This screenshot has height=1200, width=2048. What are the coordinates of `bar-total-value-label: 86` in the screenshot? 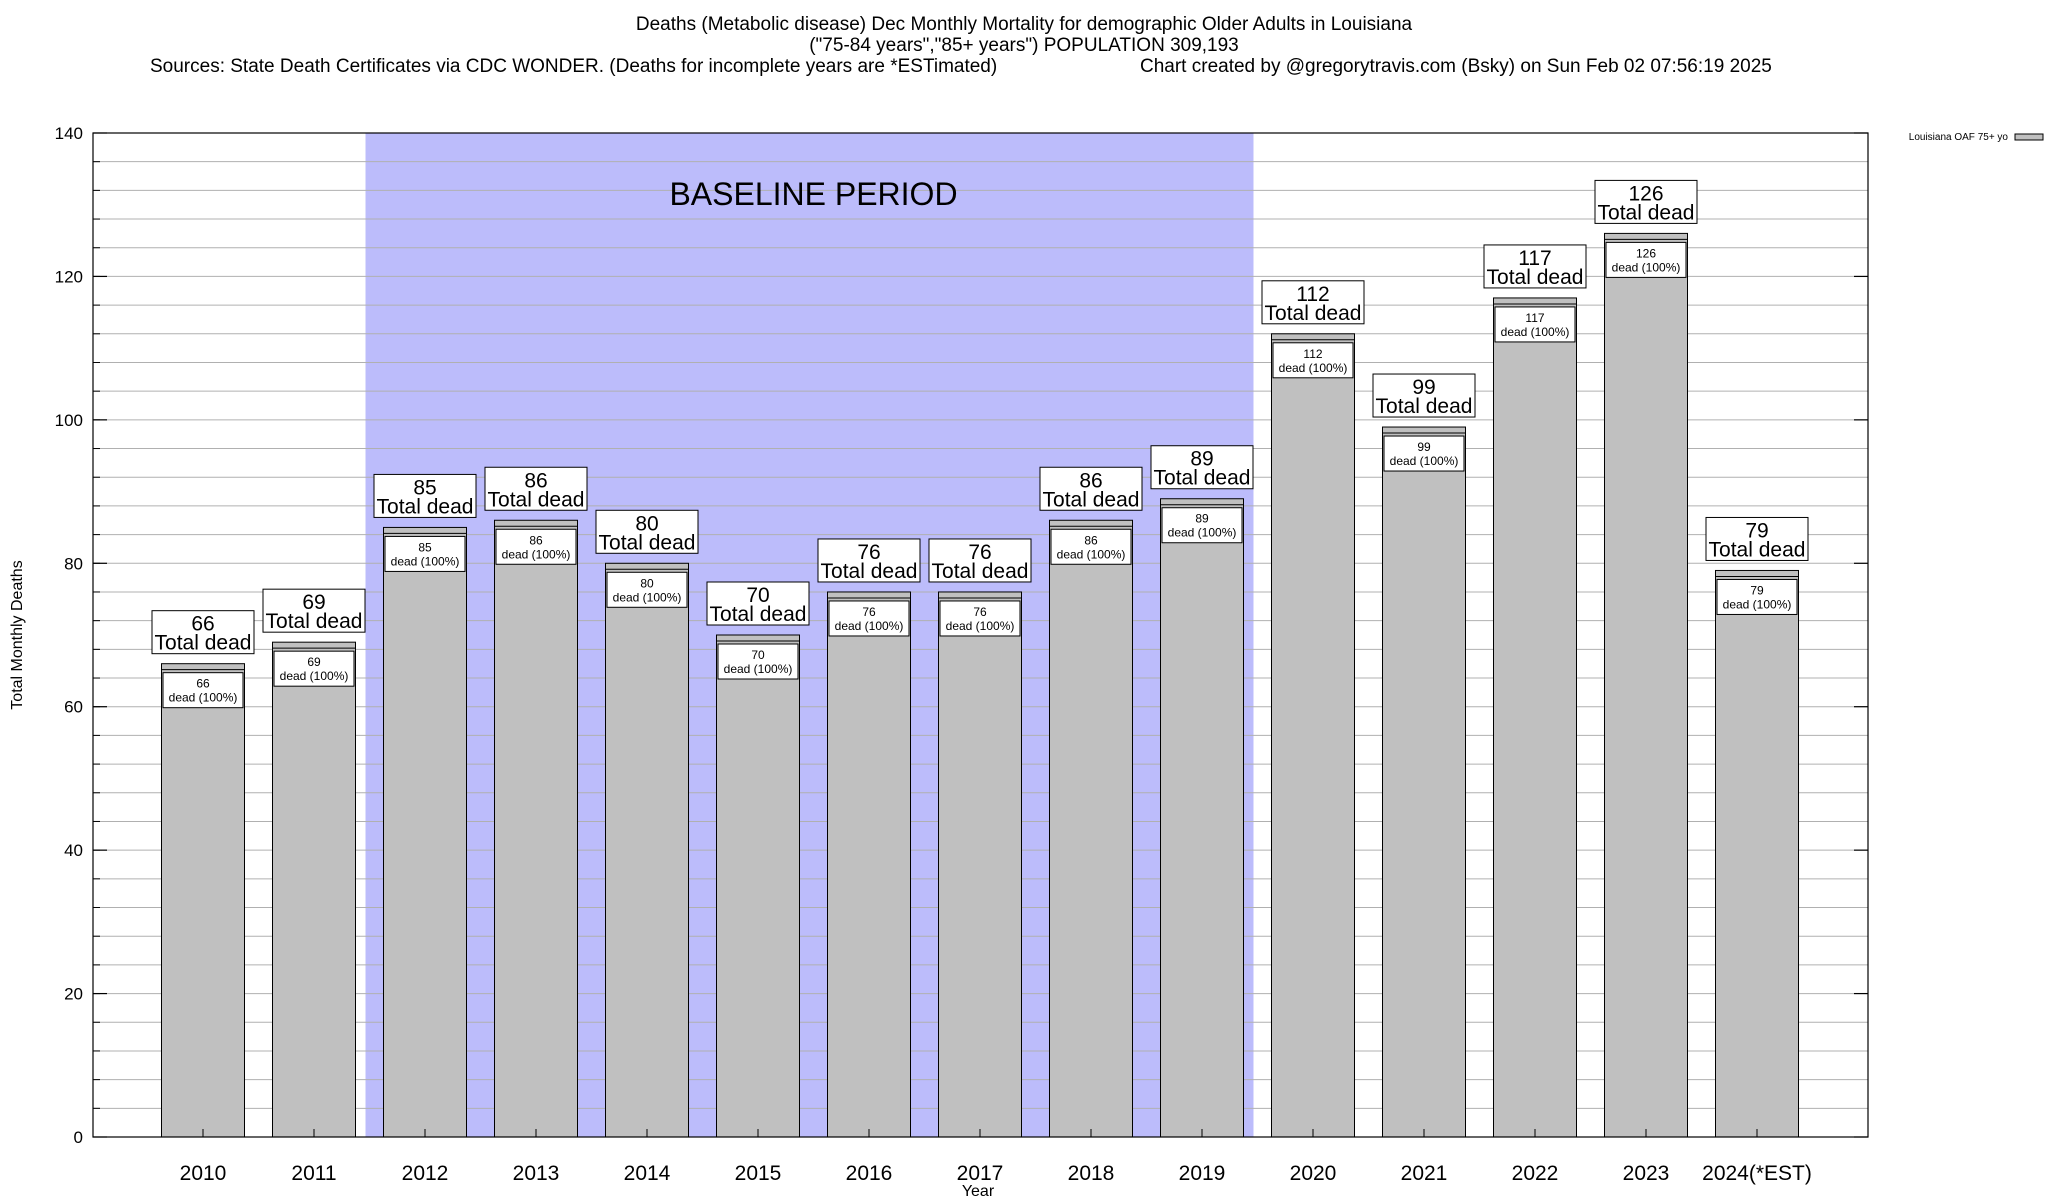 It's located at (535, 480).